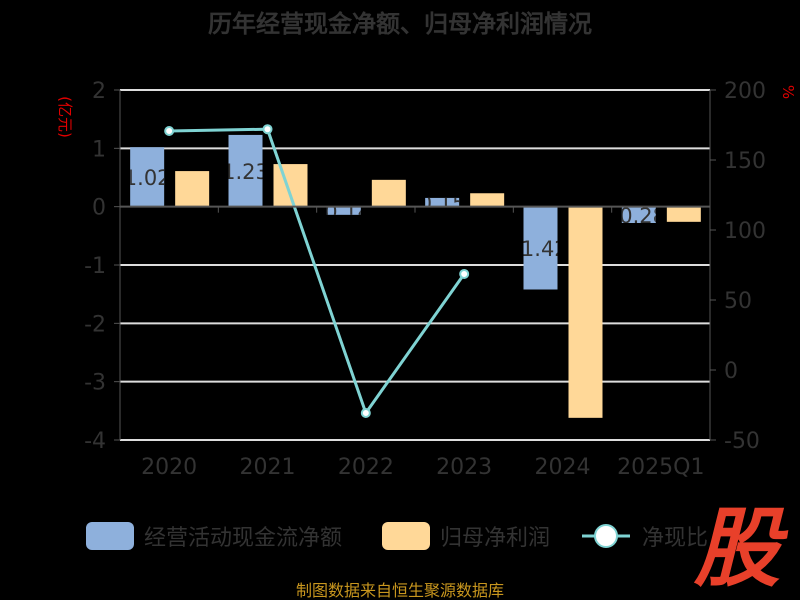  What do you see at coordinates (675, 538) in the screenshot?
I see `legend-label-ratio: 净现比` at bounding box center [675, 538].